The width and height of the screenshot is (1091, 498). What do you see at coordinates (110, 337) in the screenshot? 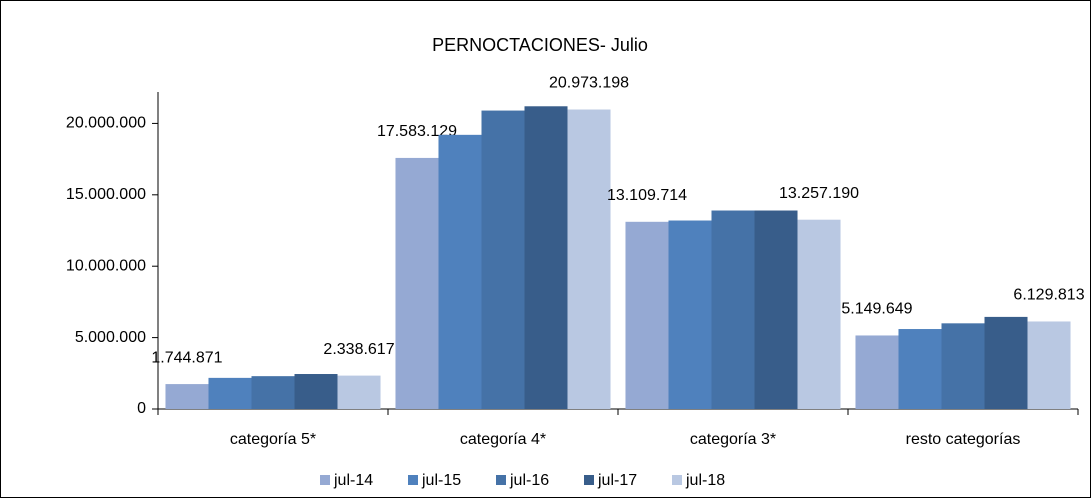
I see `y-tick-label: 5.000.000` at bounding box center [110, 337].